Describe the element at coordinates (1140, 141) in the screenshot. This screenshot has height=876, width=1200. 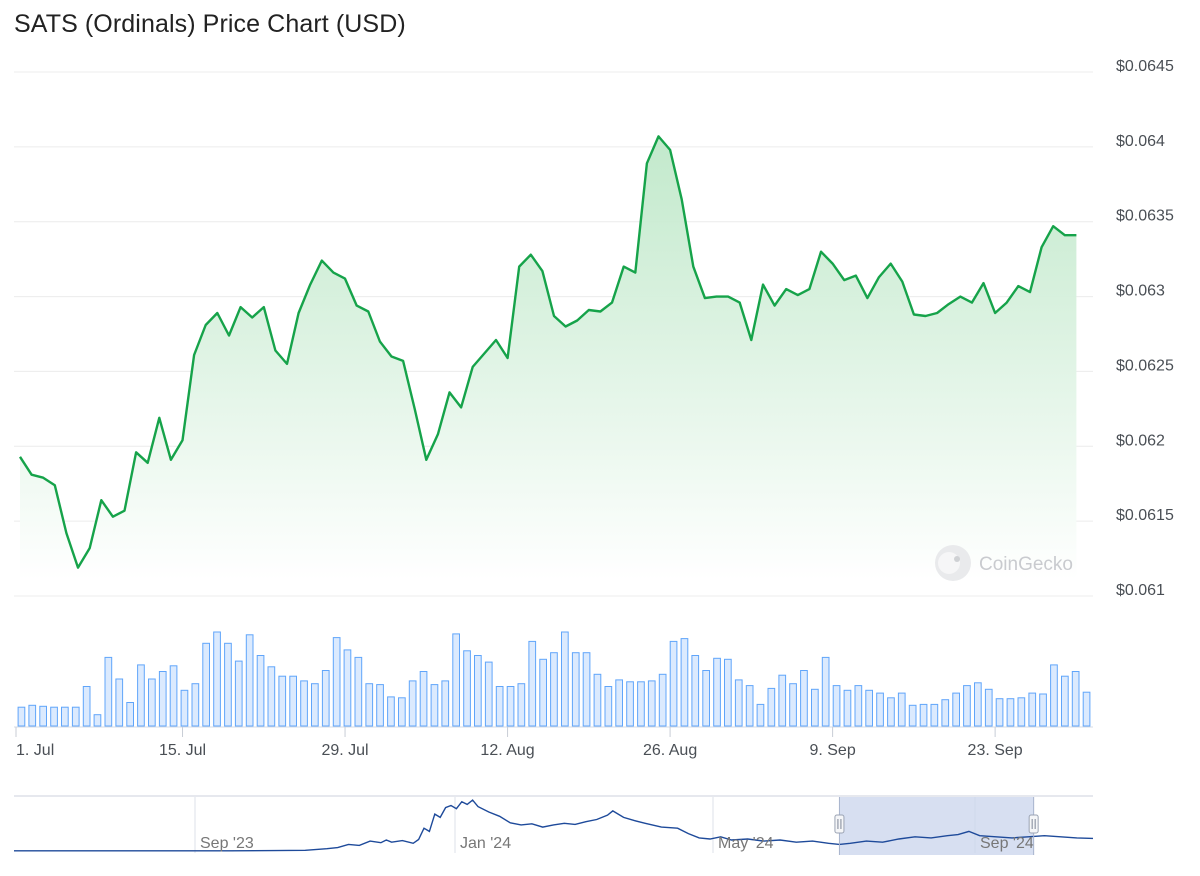
I see `y-tick-label: $0.064` at that location.